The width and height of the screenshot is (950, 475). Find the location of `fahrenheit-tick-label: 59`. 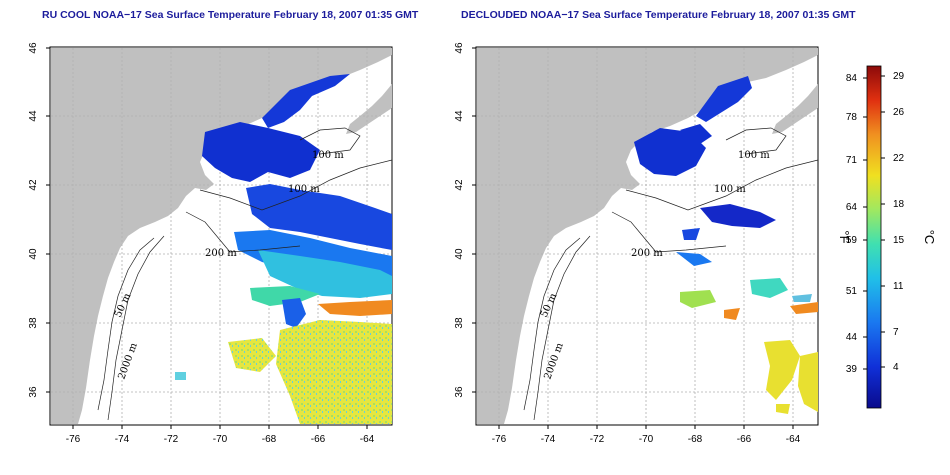

fahrenheit-tick-label: 59 is located at coordinates (852, 240).